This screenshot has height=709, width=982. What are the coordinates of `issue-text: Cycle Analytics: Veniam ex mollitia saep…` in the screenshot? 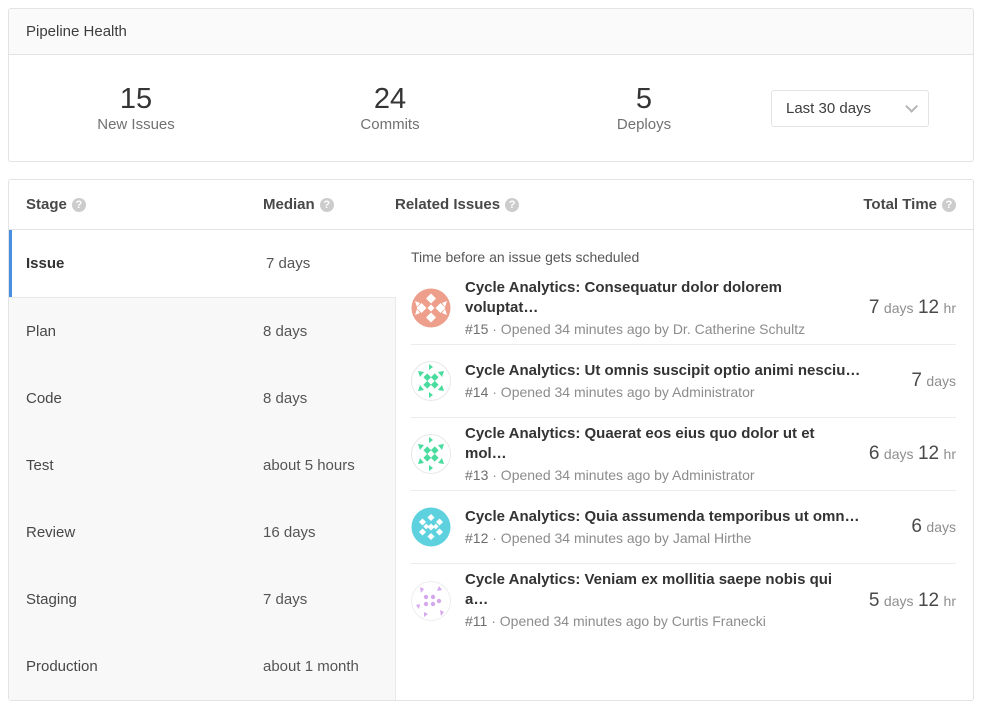 It's located at (661, 600).